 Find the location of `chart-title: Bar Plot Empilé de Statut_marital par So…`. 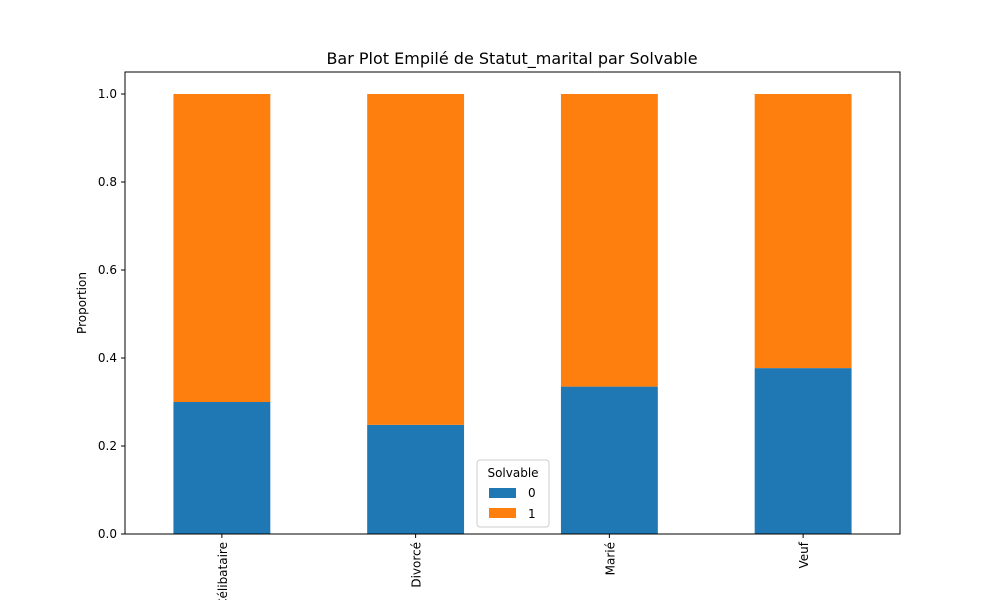

chart-title: Bar Plot Empilé de Statut_marital par So… is located at coordinates (511, 59).